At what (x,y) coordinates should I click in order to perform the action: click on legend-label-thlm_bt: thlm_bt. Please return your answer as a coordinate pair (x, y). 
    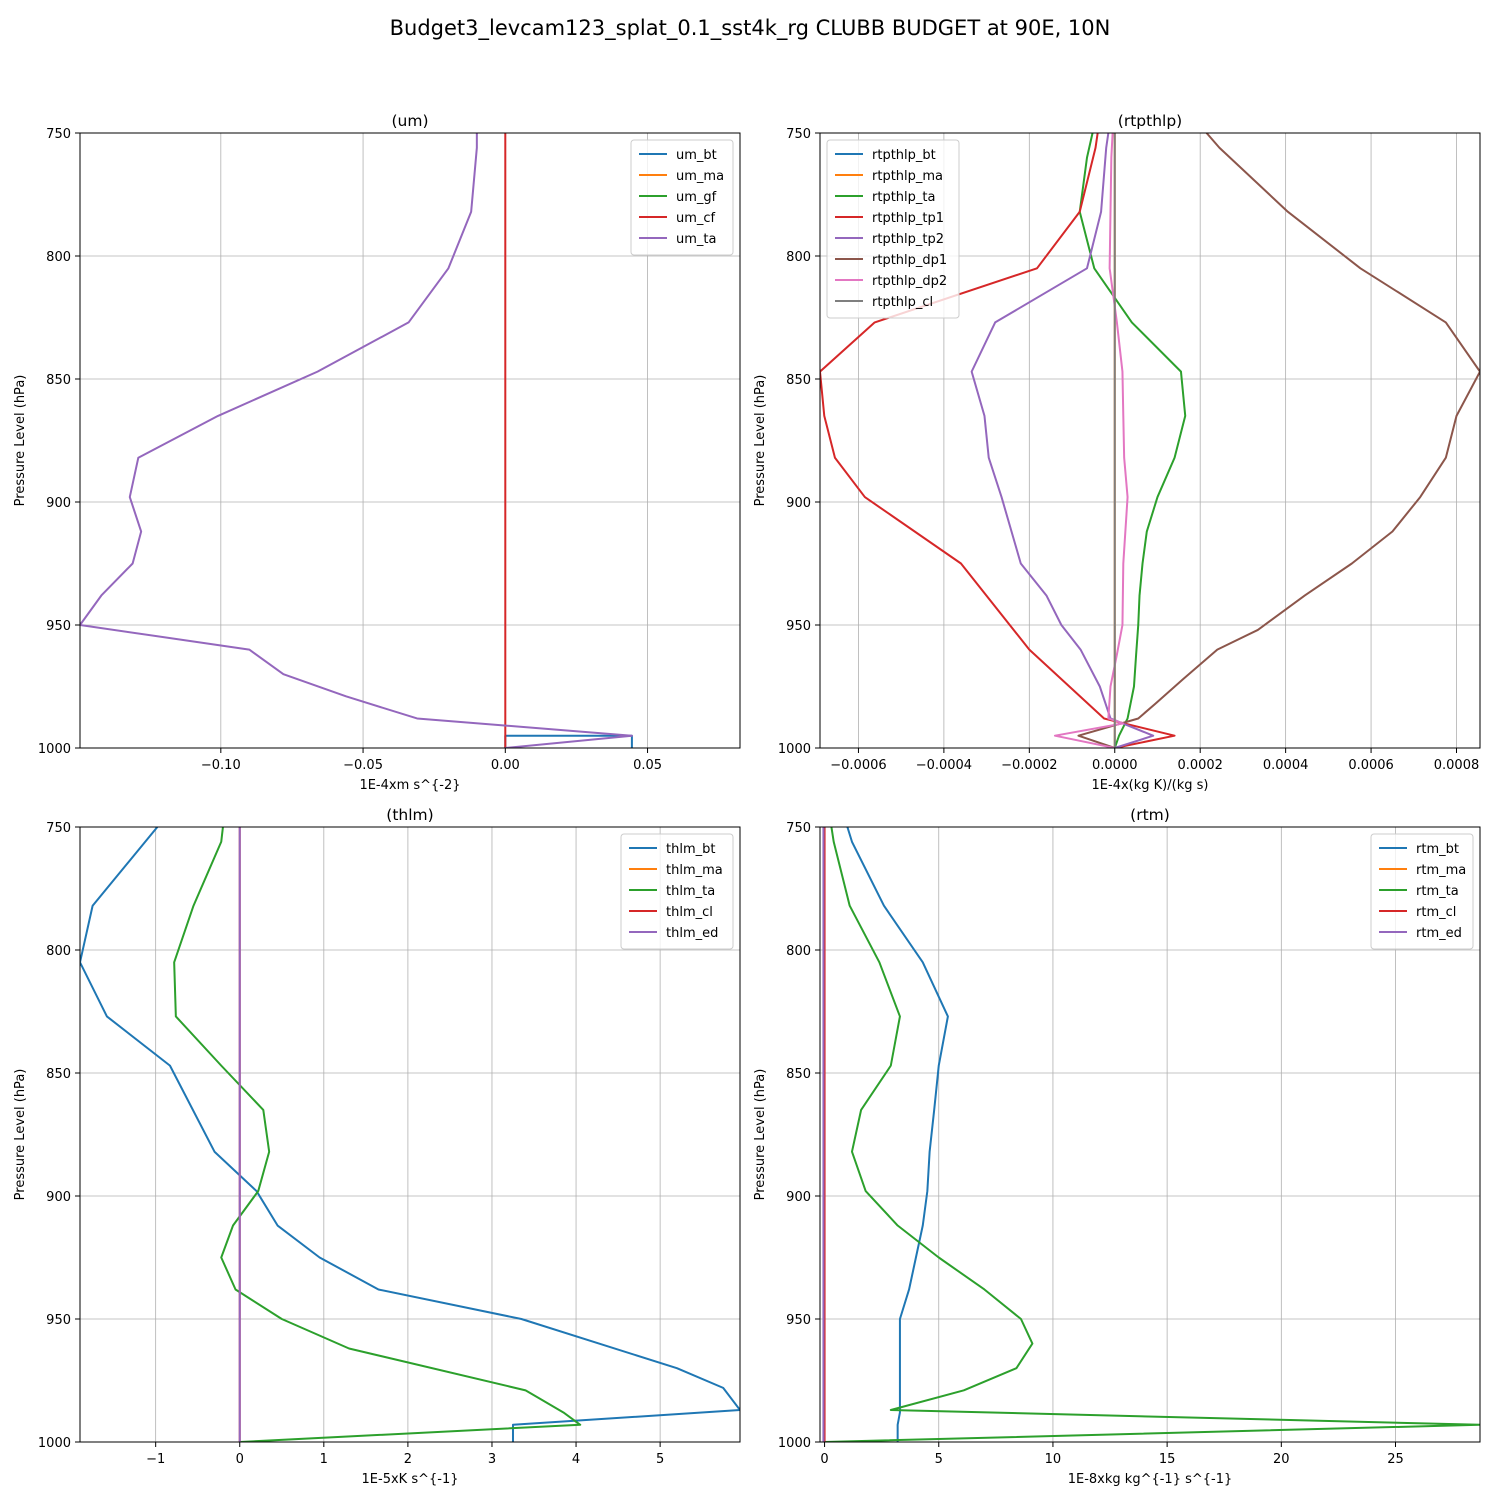
    Looking at the image, I should click on (690, 849).